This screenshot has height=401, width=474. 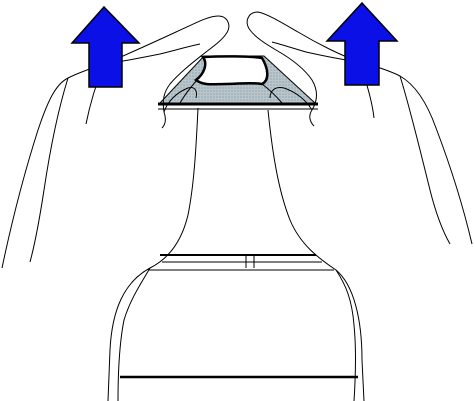 What do you see at coordinates (188, 91) in the screenshot?
I see `cap-inner-line-left` at bounding box center [188, 91].